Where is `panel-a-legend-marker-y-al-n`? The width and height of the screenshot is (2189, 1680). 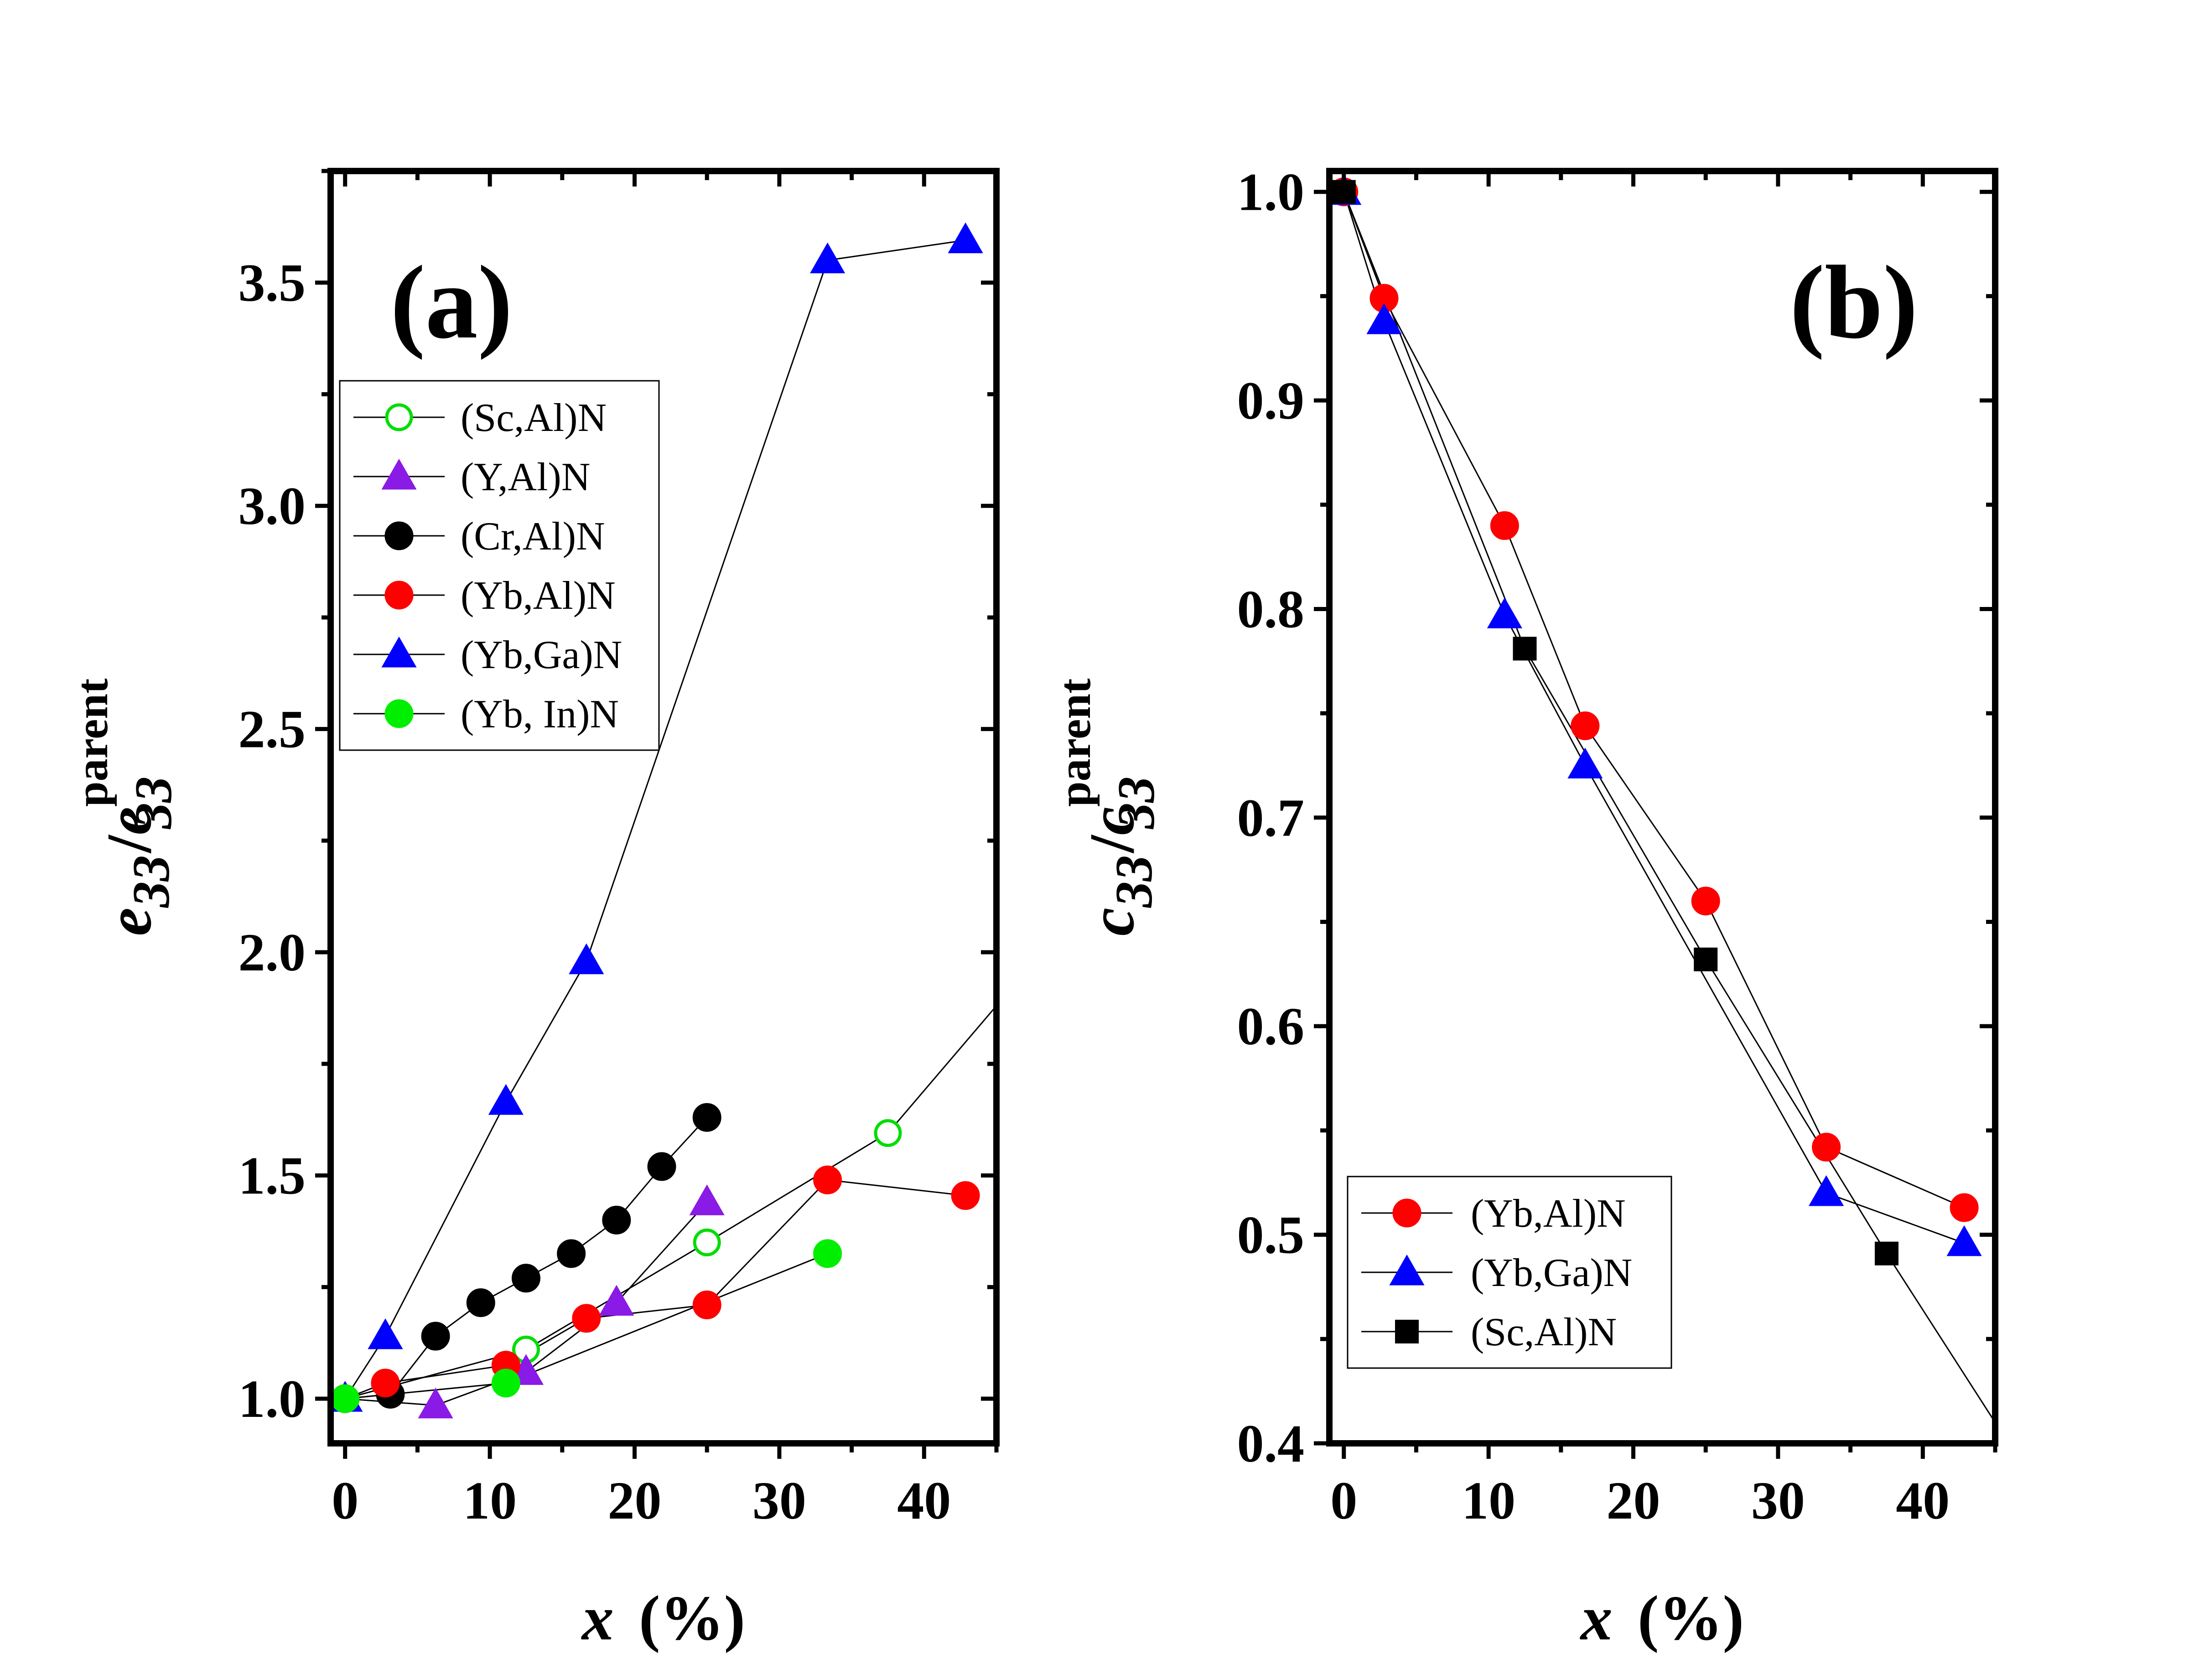 panel-a-legend-marker-y-al-n is located at coordinates (399, 474).